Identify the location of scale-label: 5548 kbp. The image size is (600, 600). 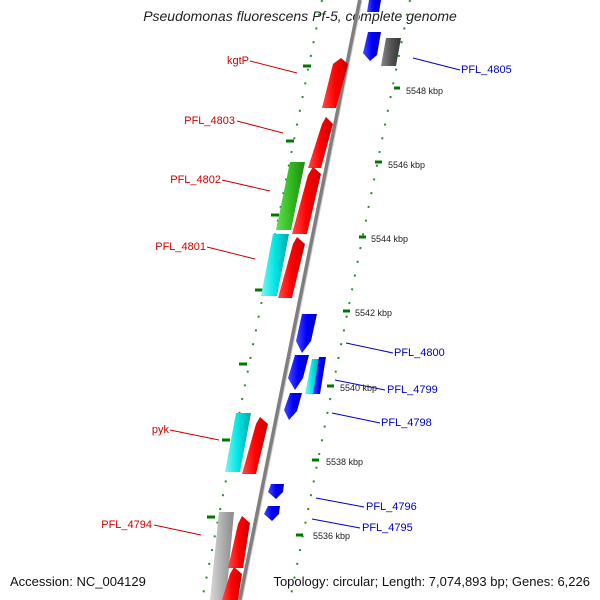
(424, 91).